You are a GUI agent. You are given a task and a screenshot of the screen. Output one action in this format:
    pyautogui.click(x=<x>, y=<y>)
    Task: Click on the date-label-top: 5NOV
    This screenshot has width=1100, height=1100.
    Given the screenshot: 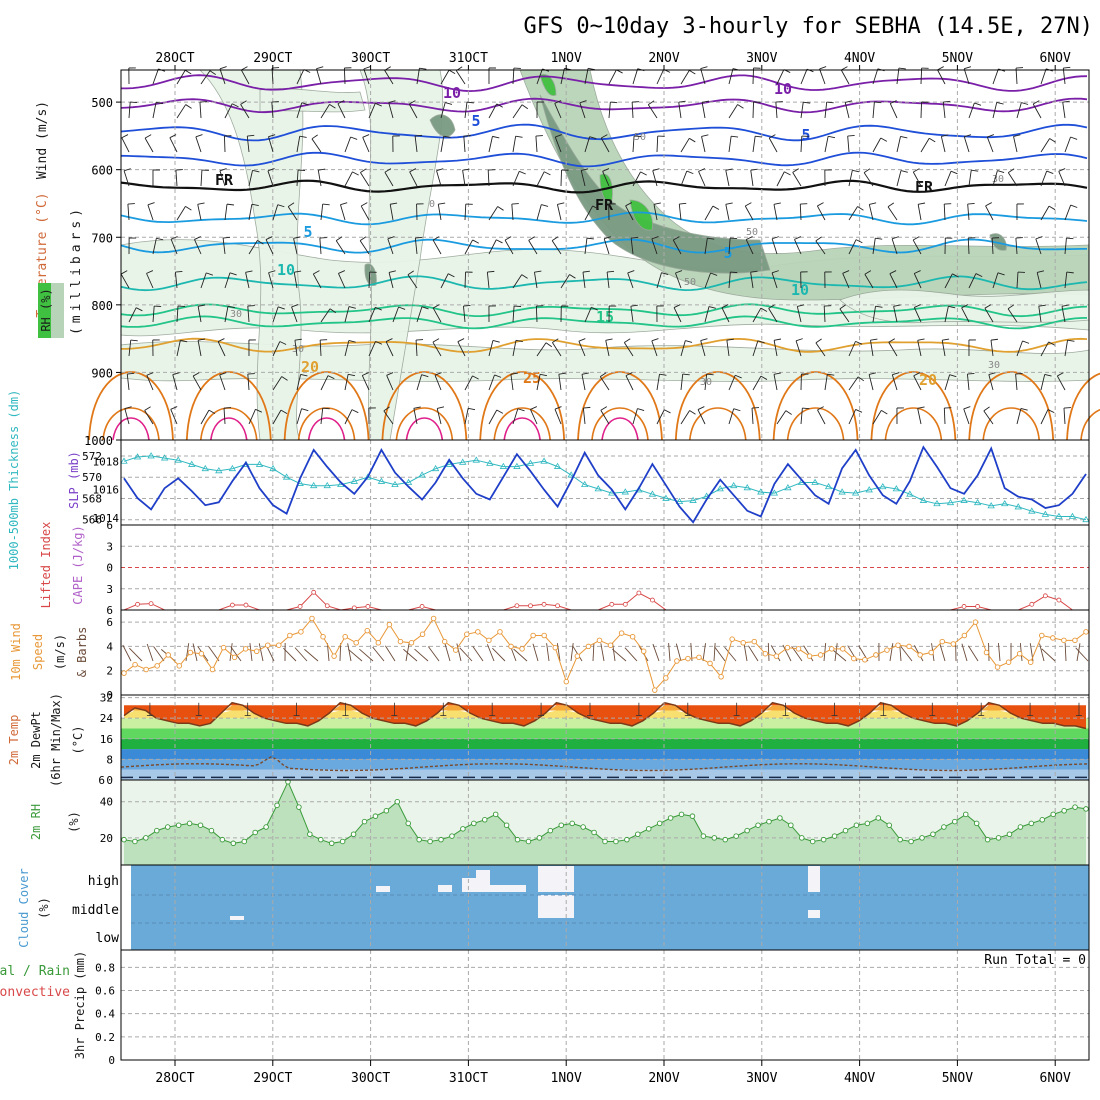 What is the action you would take?
    pyautogui.click(x=957, y=58)
    